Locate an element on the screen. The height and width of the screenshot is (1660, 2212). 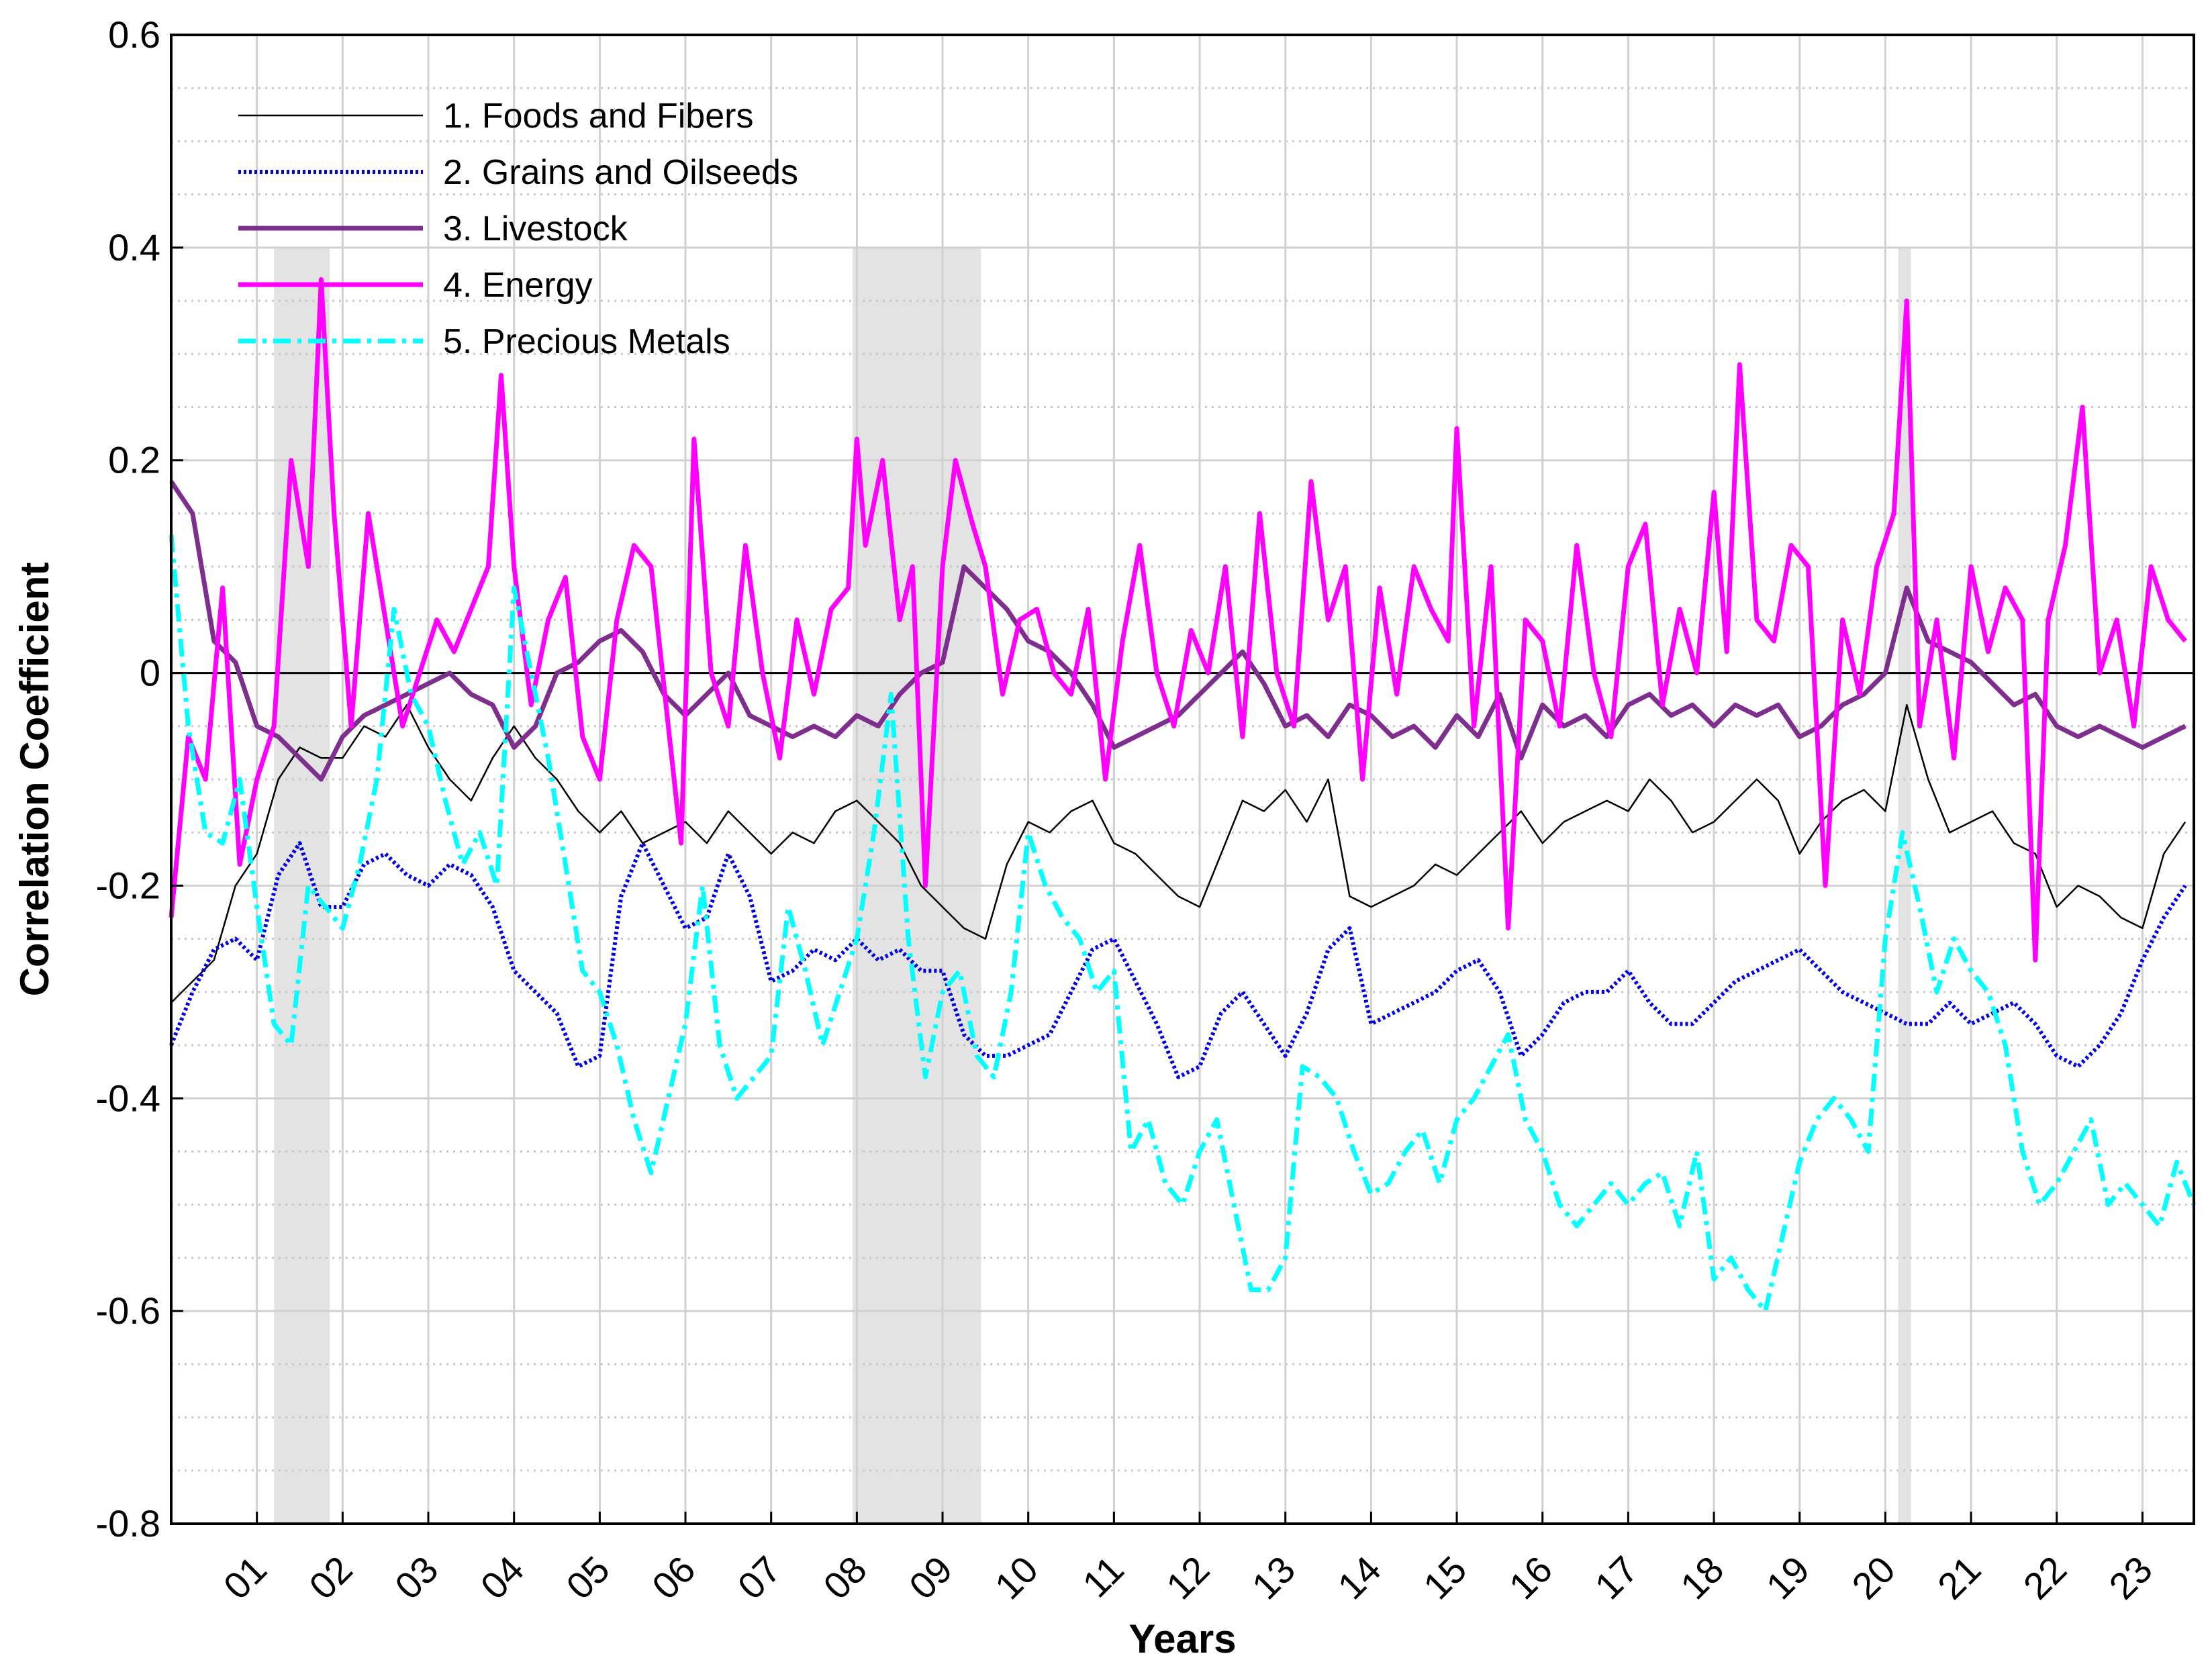
x-tick-label: 06 is located at coordinates (674, 1578).